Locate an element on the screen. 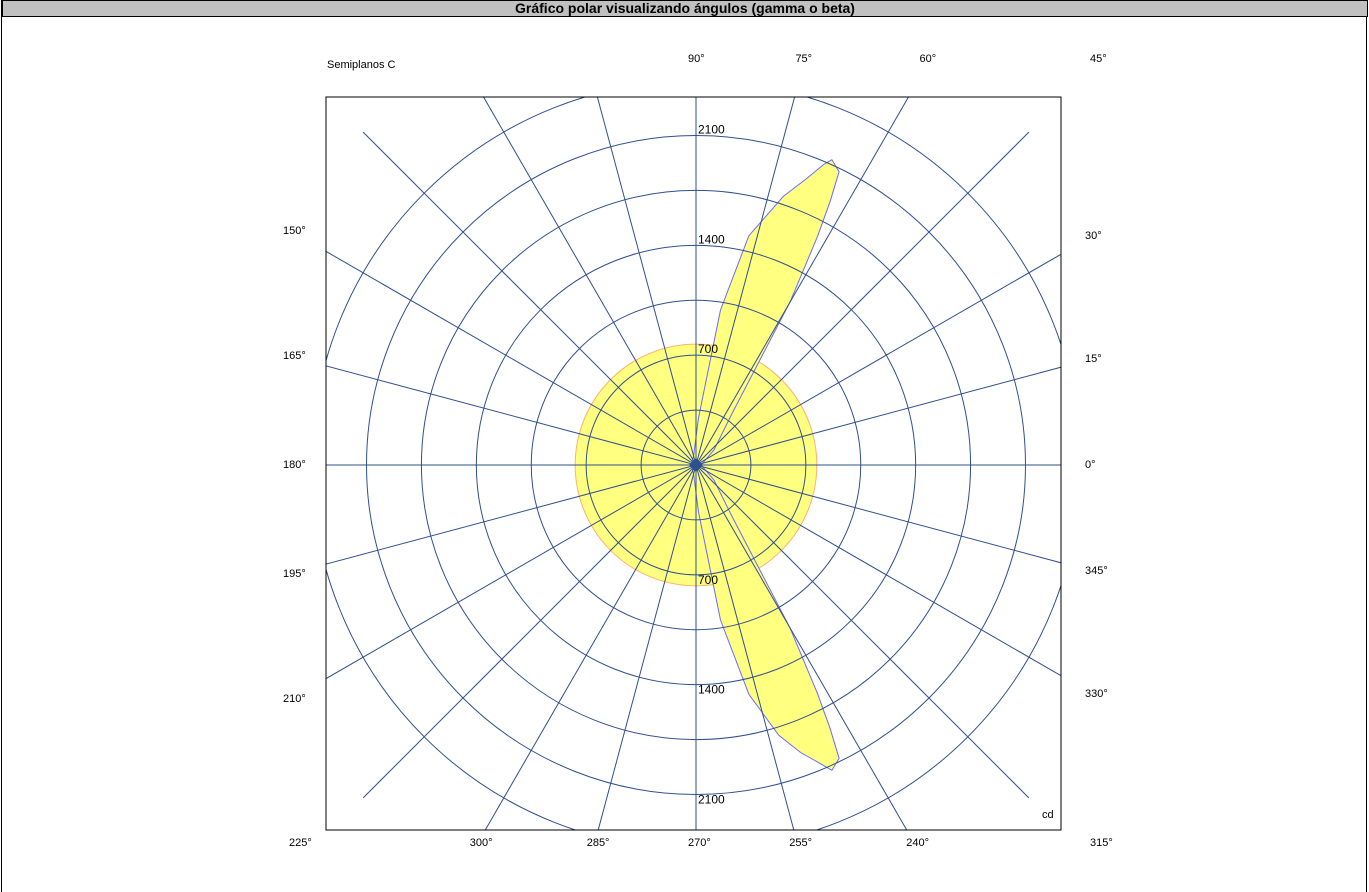 This screenshot has height=892, width=1369. angle-label: 180° is located at coordinates (294, 465).